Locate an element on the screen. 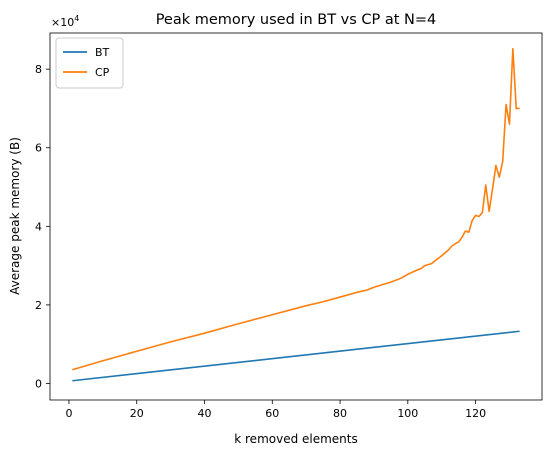  y-multiplier-base: ×10 is located at coordinates (62, 22).